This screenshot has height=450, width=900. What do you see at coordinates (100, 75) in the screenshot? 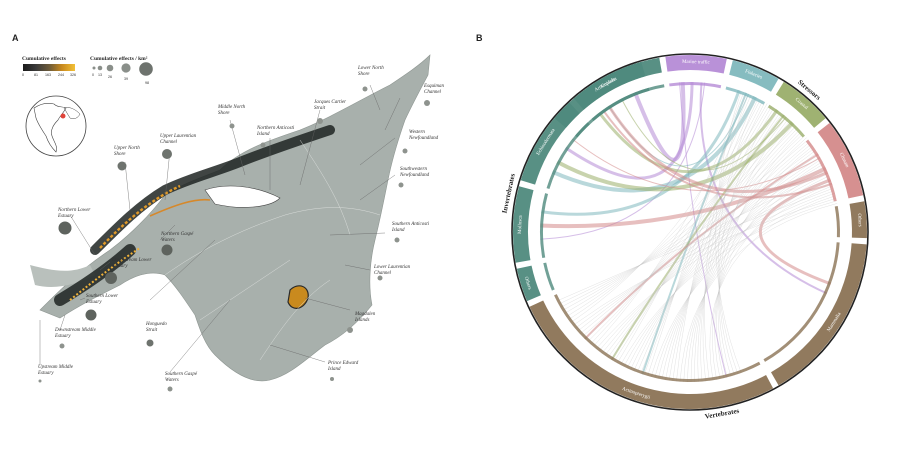
I see `perkm-tick: 13` at bounding box center [100, 75].